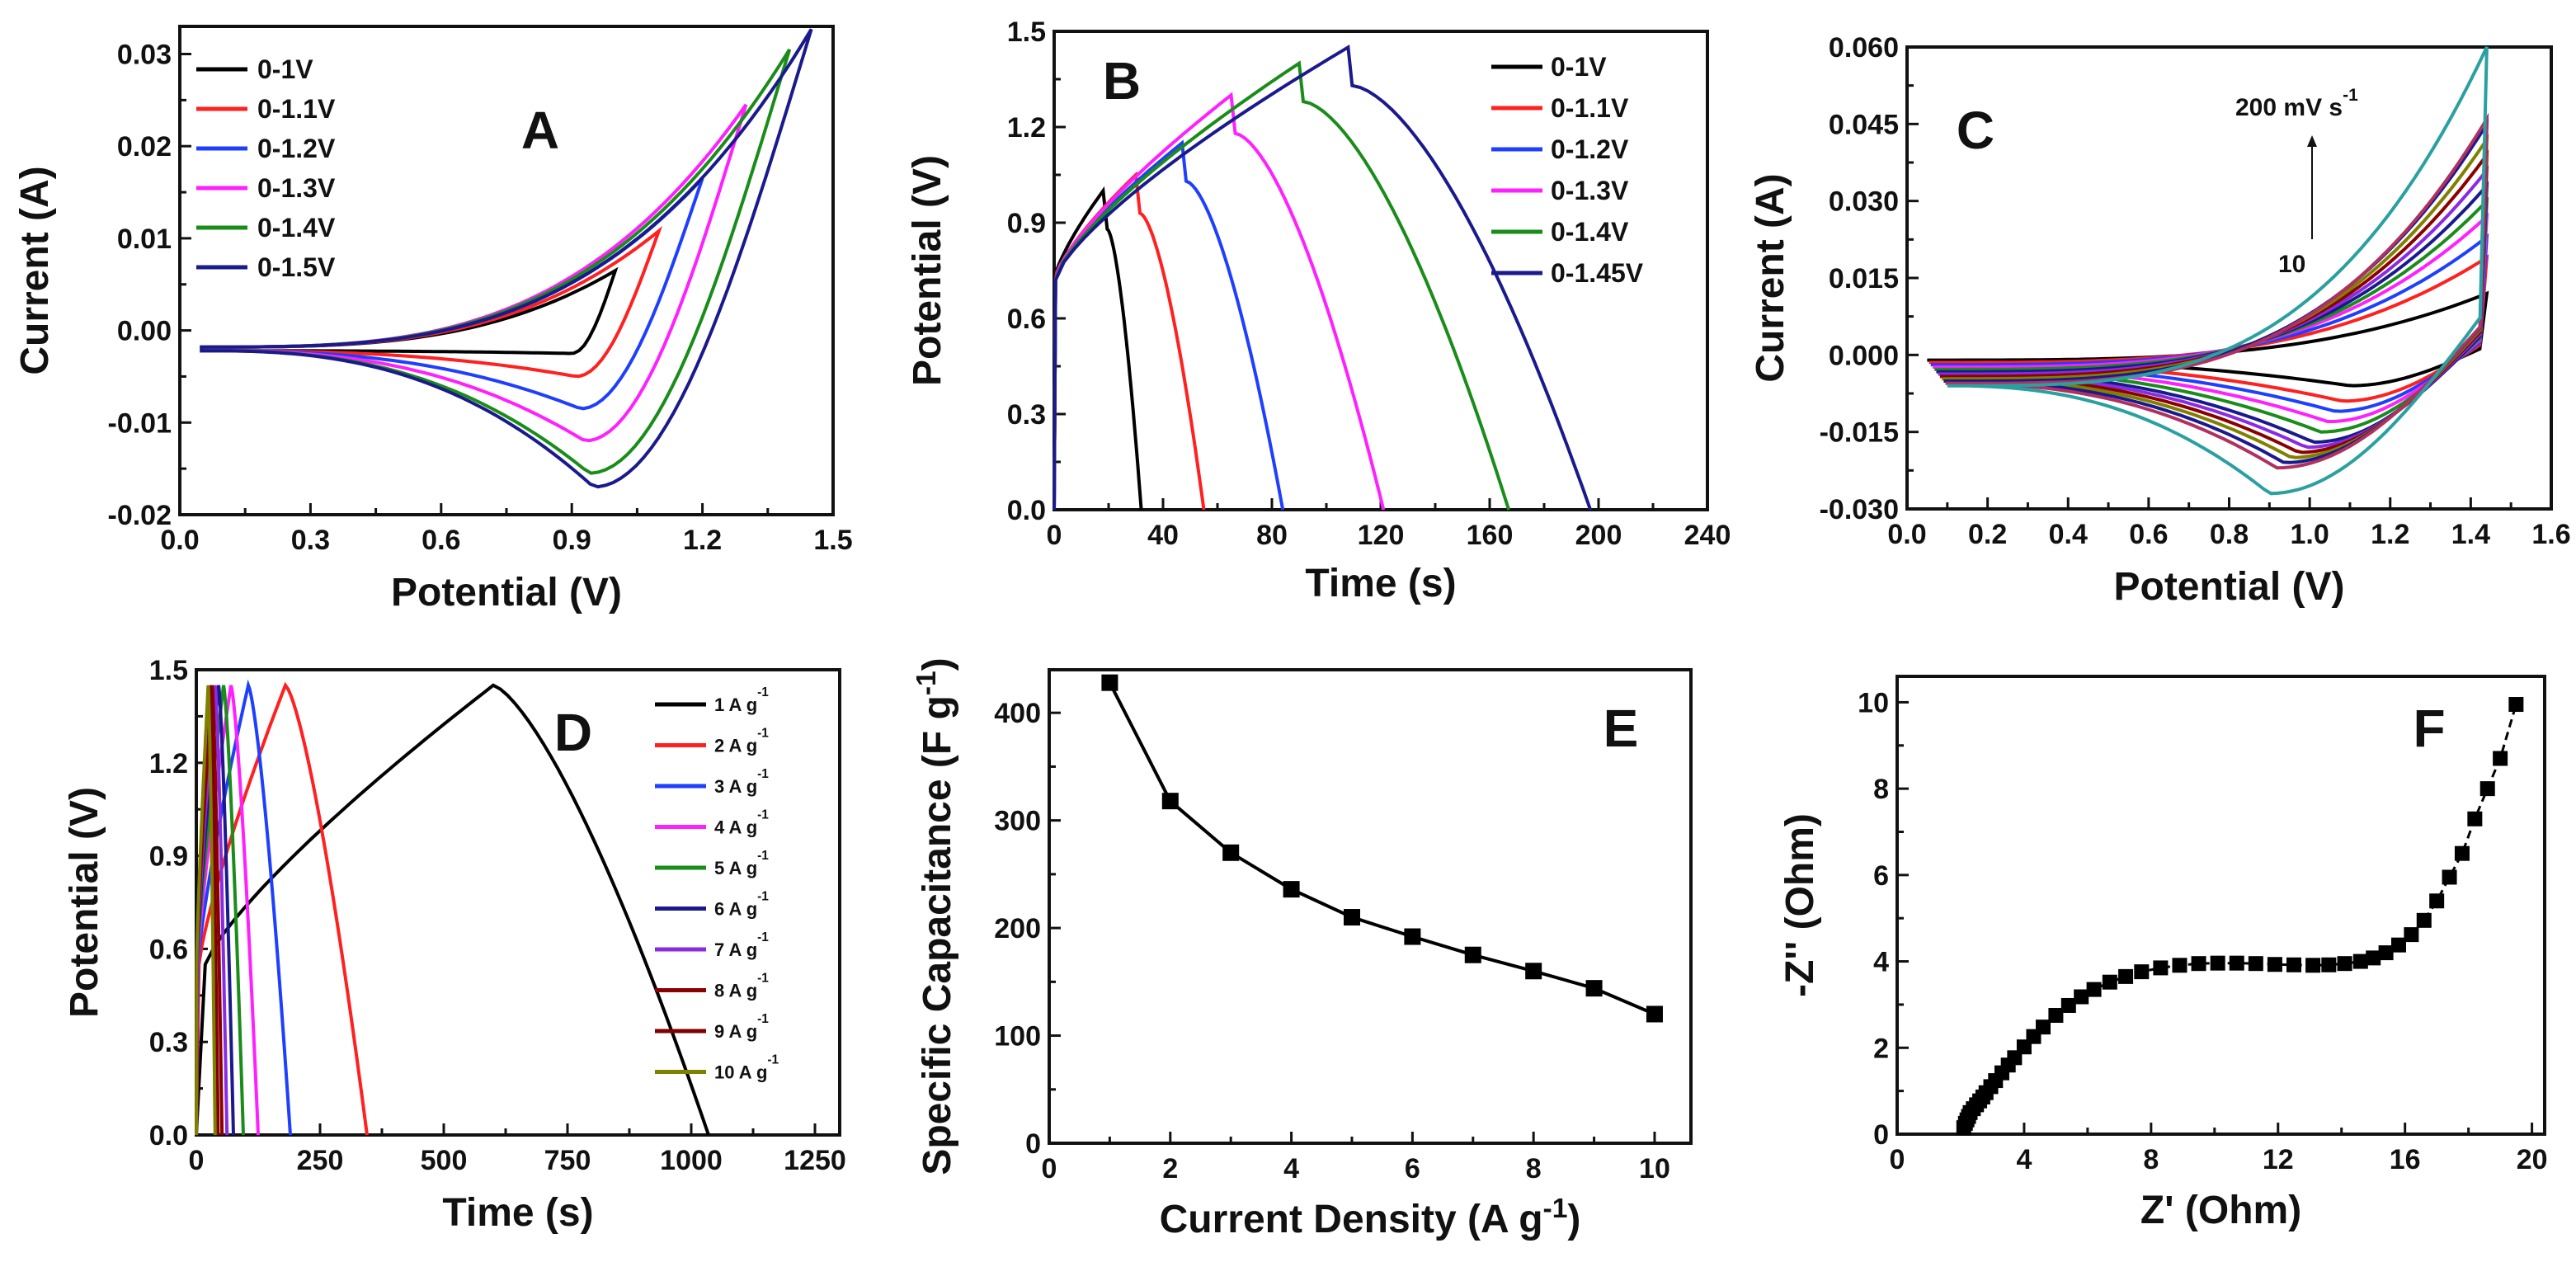  What do you see at coordinates (169, 1042) in the screenshot?
I see `y-tick-label-D: 0.3` at bounding box center [169, 1042].